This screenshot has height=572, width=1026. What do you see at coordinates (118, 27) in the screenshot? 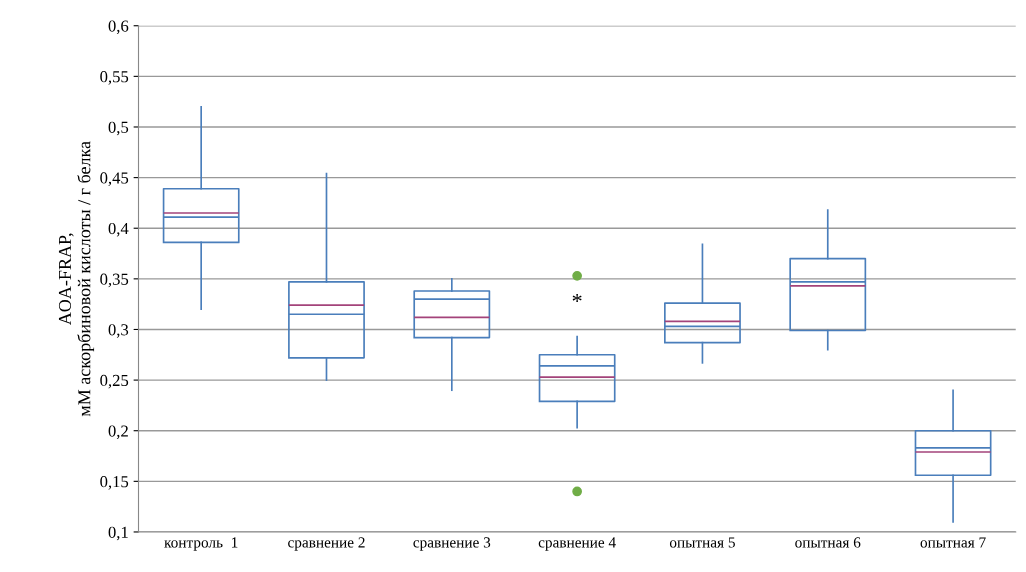
I see `y-tick-label: 0,6` at bounding box center [118, 27].